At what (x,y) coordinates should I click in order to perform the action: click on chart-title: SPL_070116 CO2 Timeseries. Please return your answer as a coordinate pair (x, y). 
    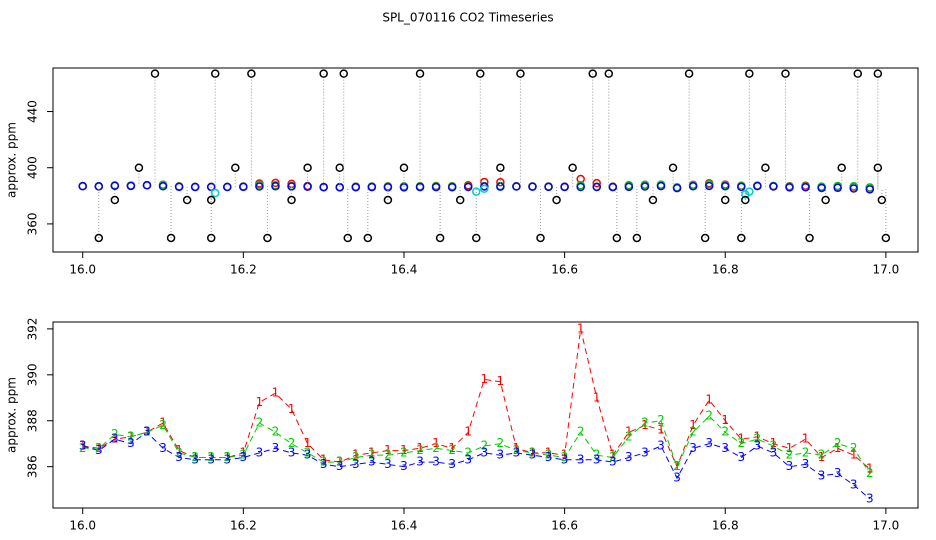
    Looking at the image, I should click on (467, 18).